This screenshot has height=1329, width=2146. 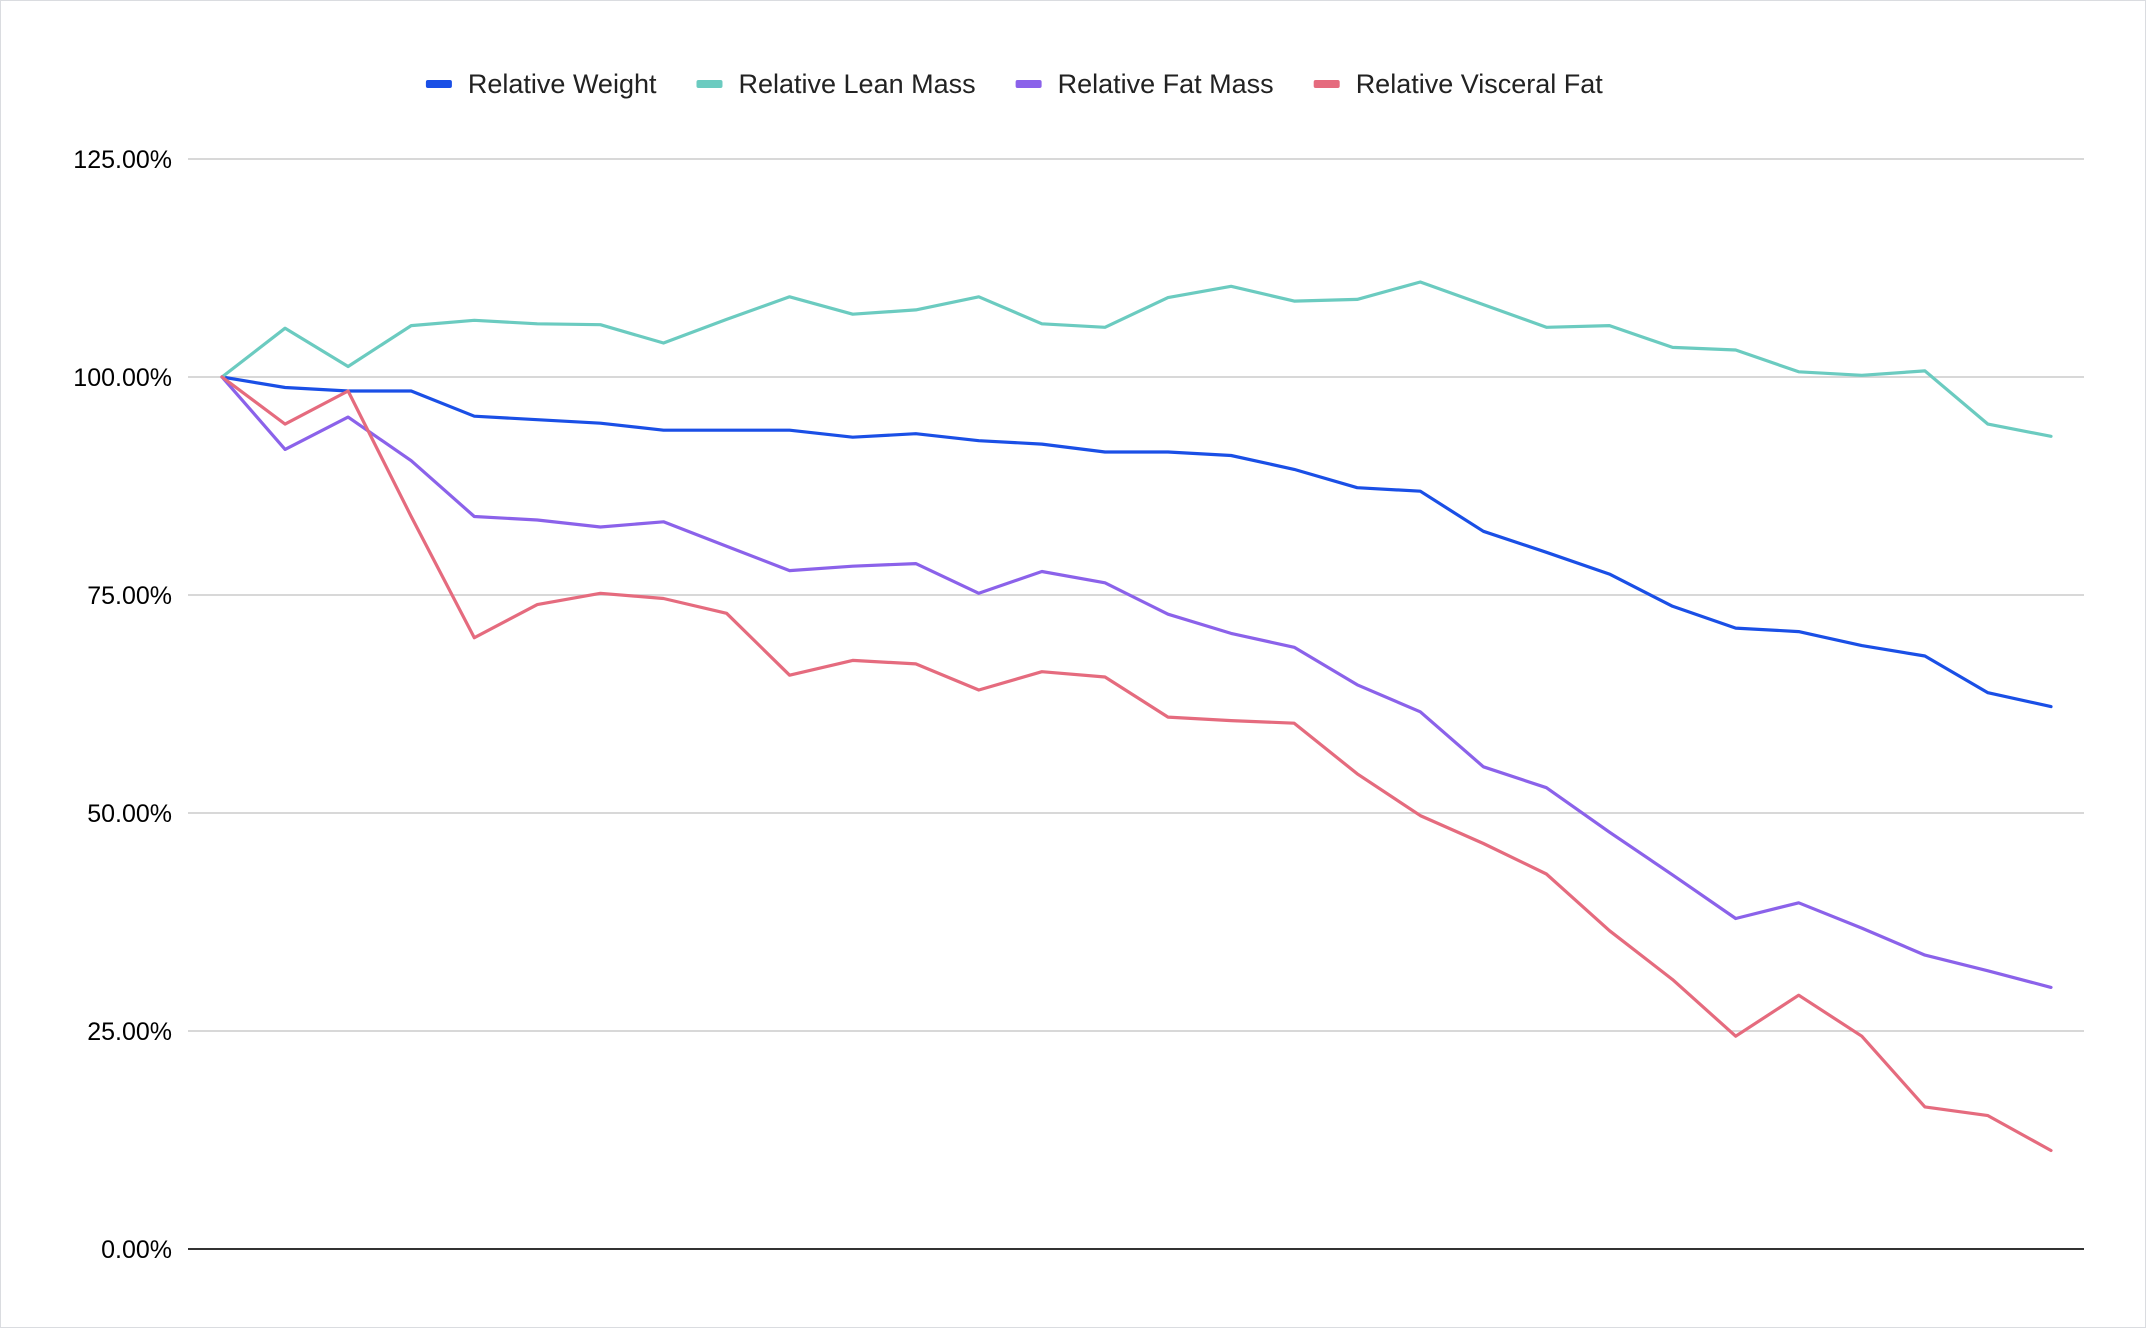 I want to click on legend-item-relative-weight: Relative Weight, so click(x=541, y=84).